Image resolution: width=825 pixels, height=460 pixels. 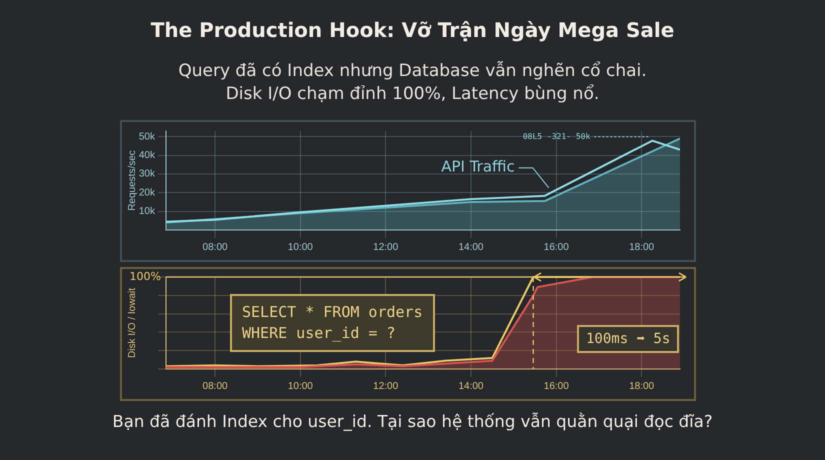 What do you see at coordinates (628, 339) in the screenshot?
I see `annotation: 100ms ➡ 5s` at bounding box center [628, 339].